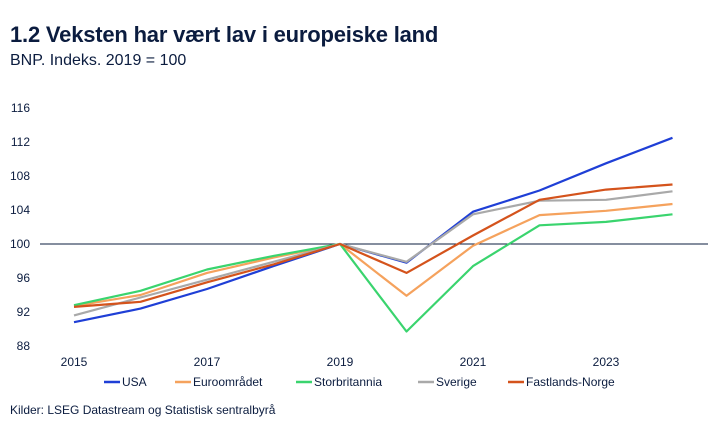 The image size is (722, 437). I want to click on legend-label: Sverige, so click(456, 382).